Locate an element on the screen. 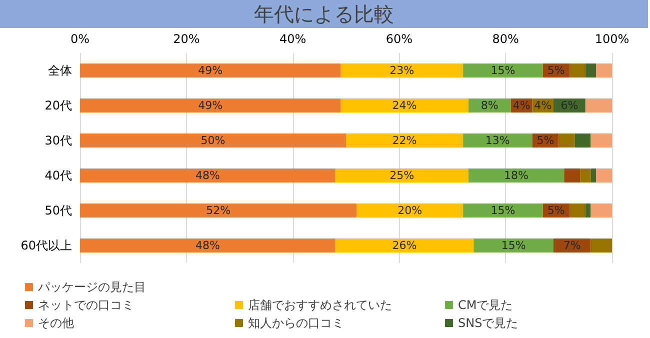  data-label: 6% is located at coordinates (569, 105).